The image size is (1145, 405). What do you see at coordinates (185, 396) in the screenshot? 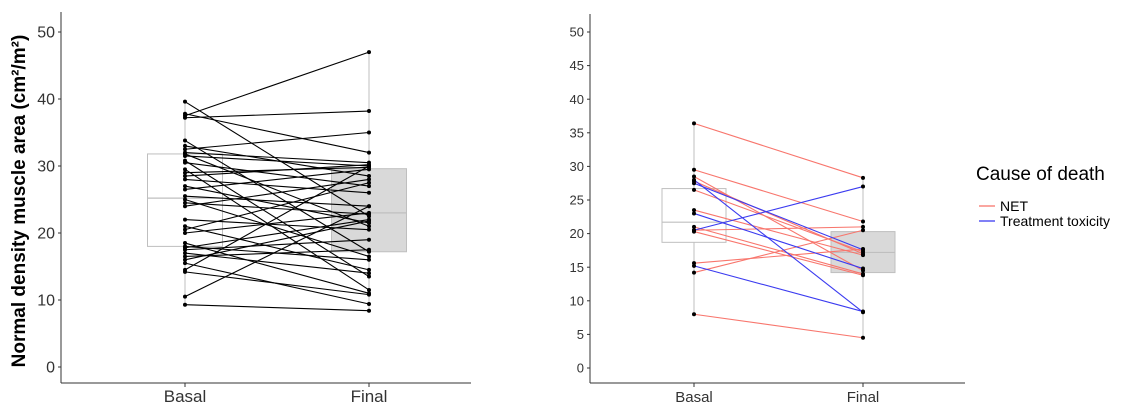
I see `left-x-tick-label-basal: Basal` at bounding box center [185, 396].